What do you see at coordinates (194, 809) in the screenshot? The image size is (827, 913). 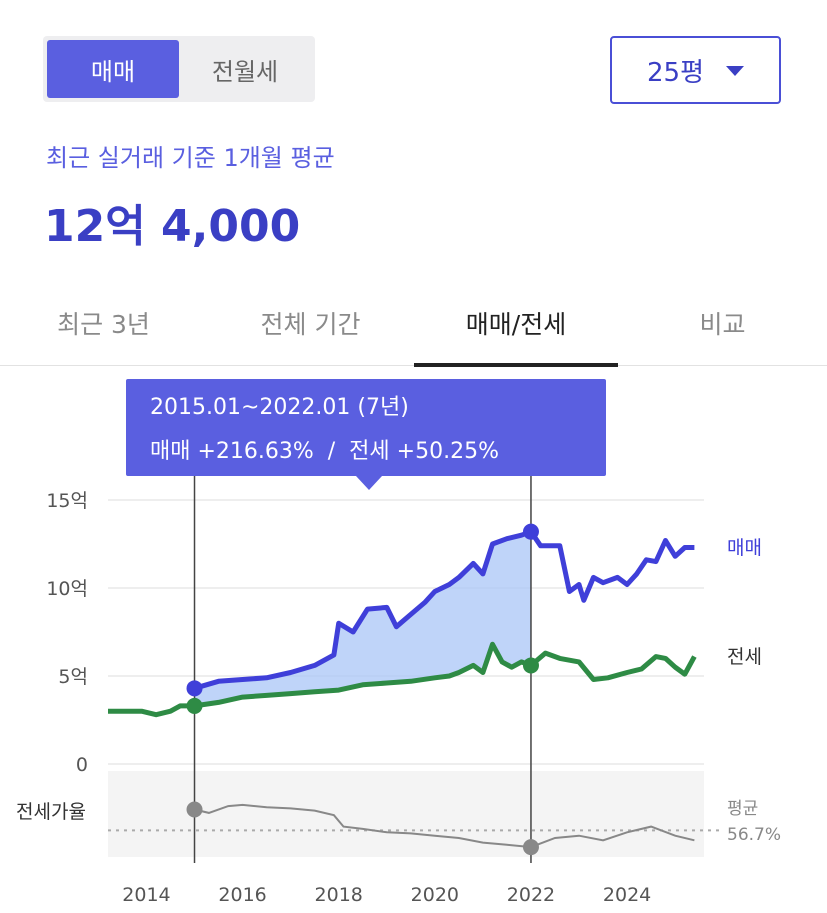 I see `marker-ratio-start` at bounding box center [194, 809].